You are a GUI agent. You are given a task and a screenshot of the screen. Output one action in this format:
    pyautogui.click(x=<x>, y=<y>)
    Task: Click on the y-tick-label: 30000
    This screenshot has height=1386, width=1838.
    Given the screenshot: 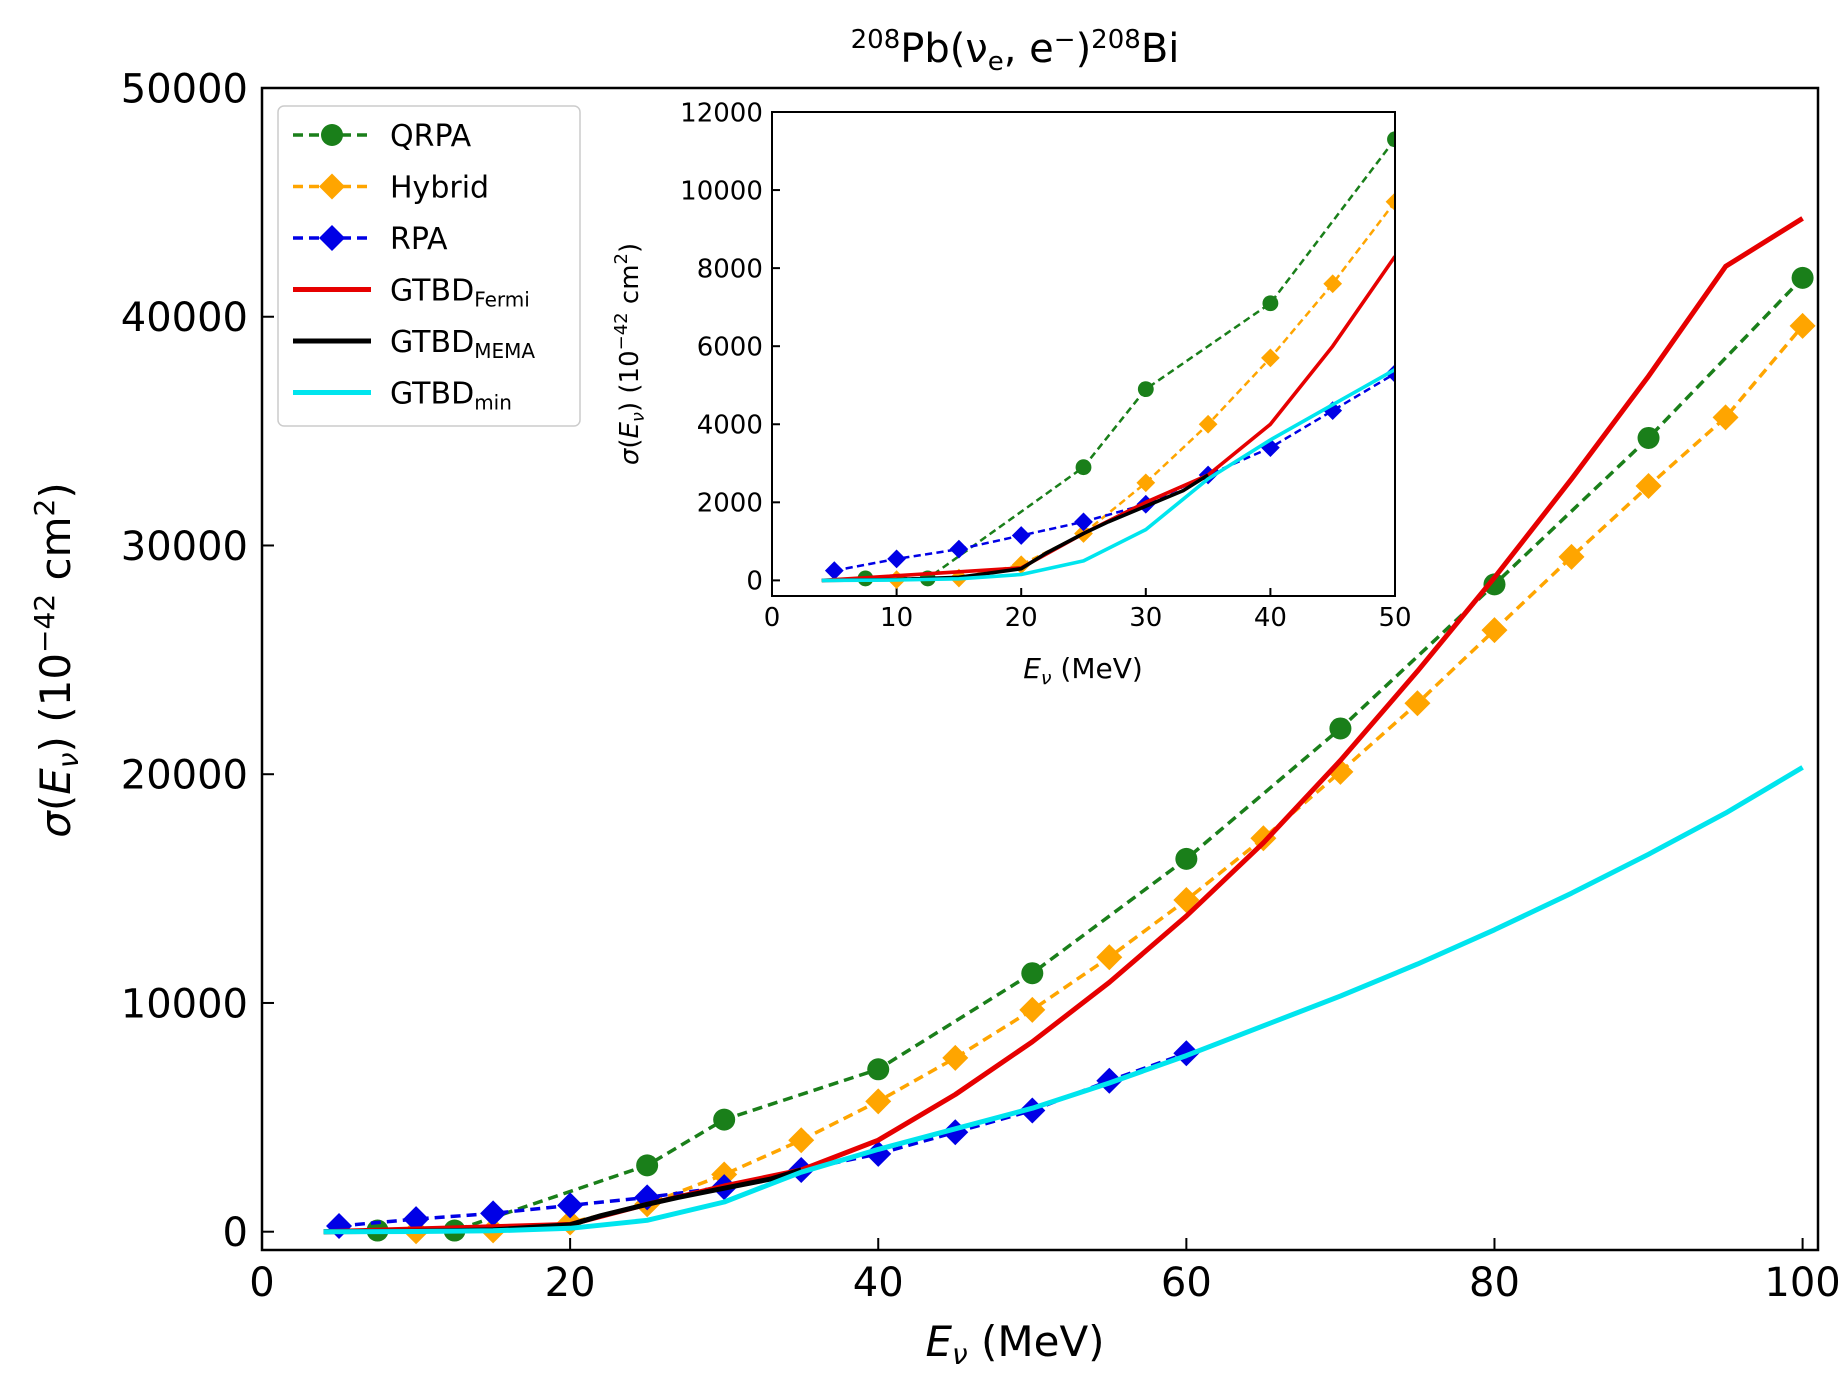 What is the action you would take?
    pyautogui.click(x=184, y=547)
    